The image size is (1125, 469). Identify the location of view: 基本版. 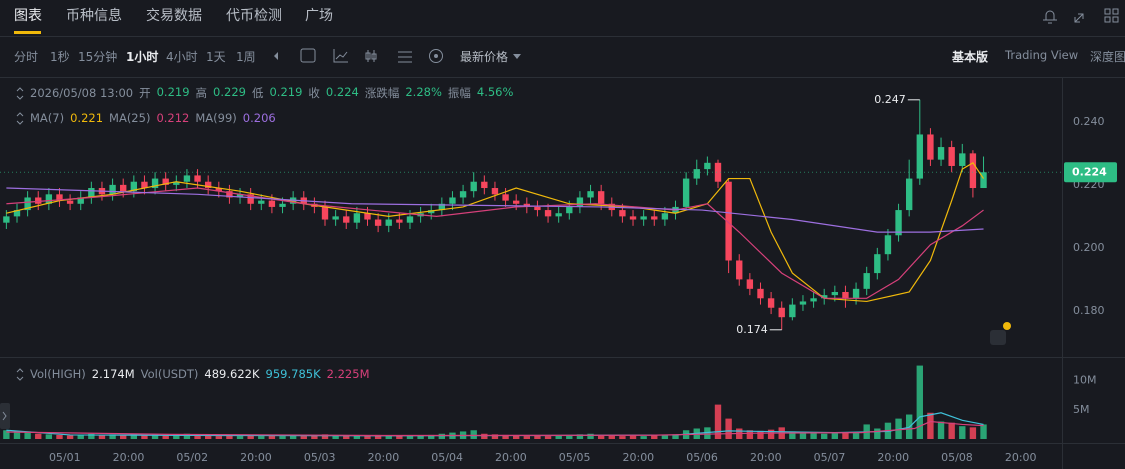
(970, 57).